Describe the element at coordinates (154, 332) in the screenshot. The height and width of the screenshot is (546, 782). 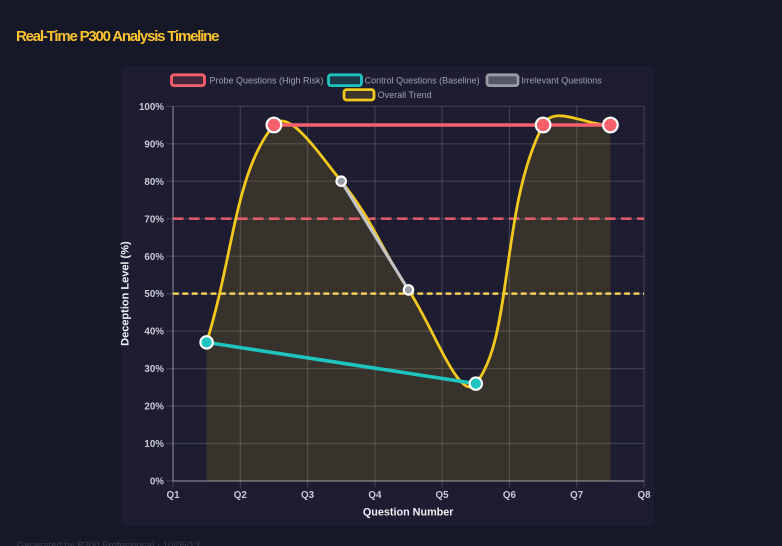
I see `svg-text: 40%` at that location.